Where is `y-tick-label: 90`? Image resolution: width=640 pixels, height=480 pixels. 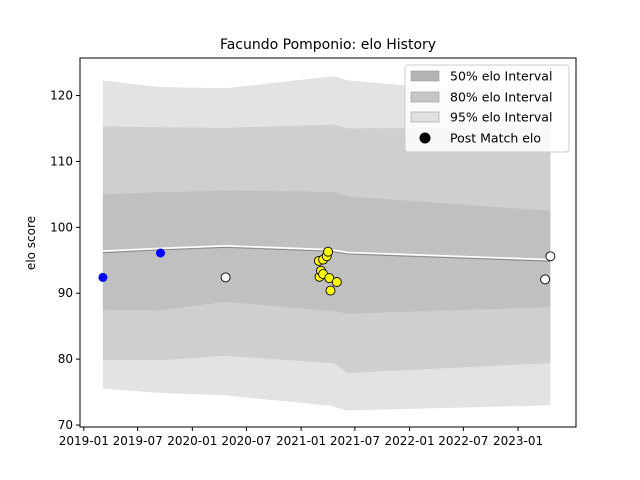
y-tick-label: 90 is located at coordinates (65, 293).